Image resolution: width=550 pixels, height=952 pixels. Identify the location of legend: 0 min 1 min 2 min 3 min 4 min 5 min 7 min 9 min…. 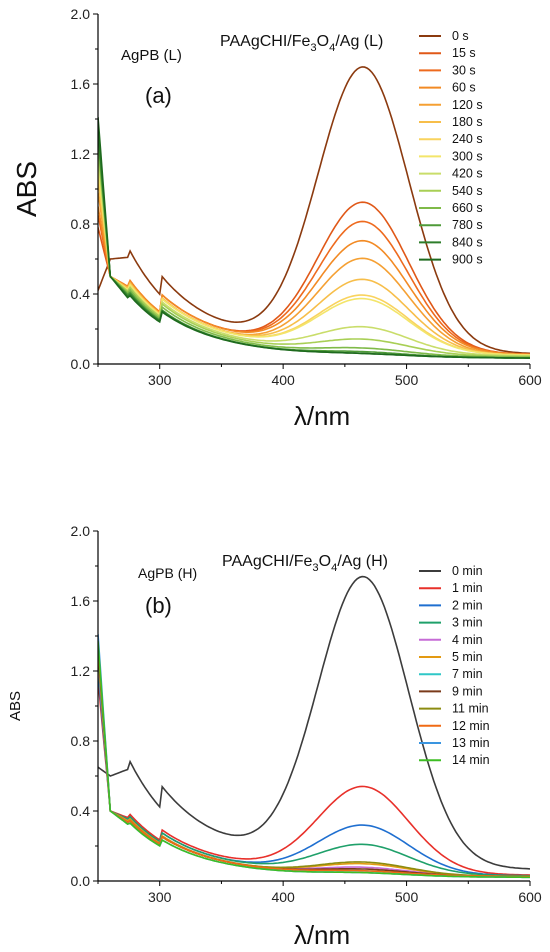
(454, 665).